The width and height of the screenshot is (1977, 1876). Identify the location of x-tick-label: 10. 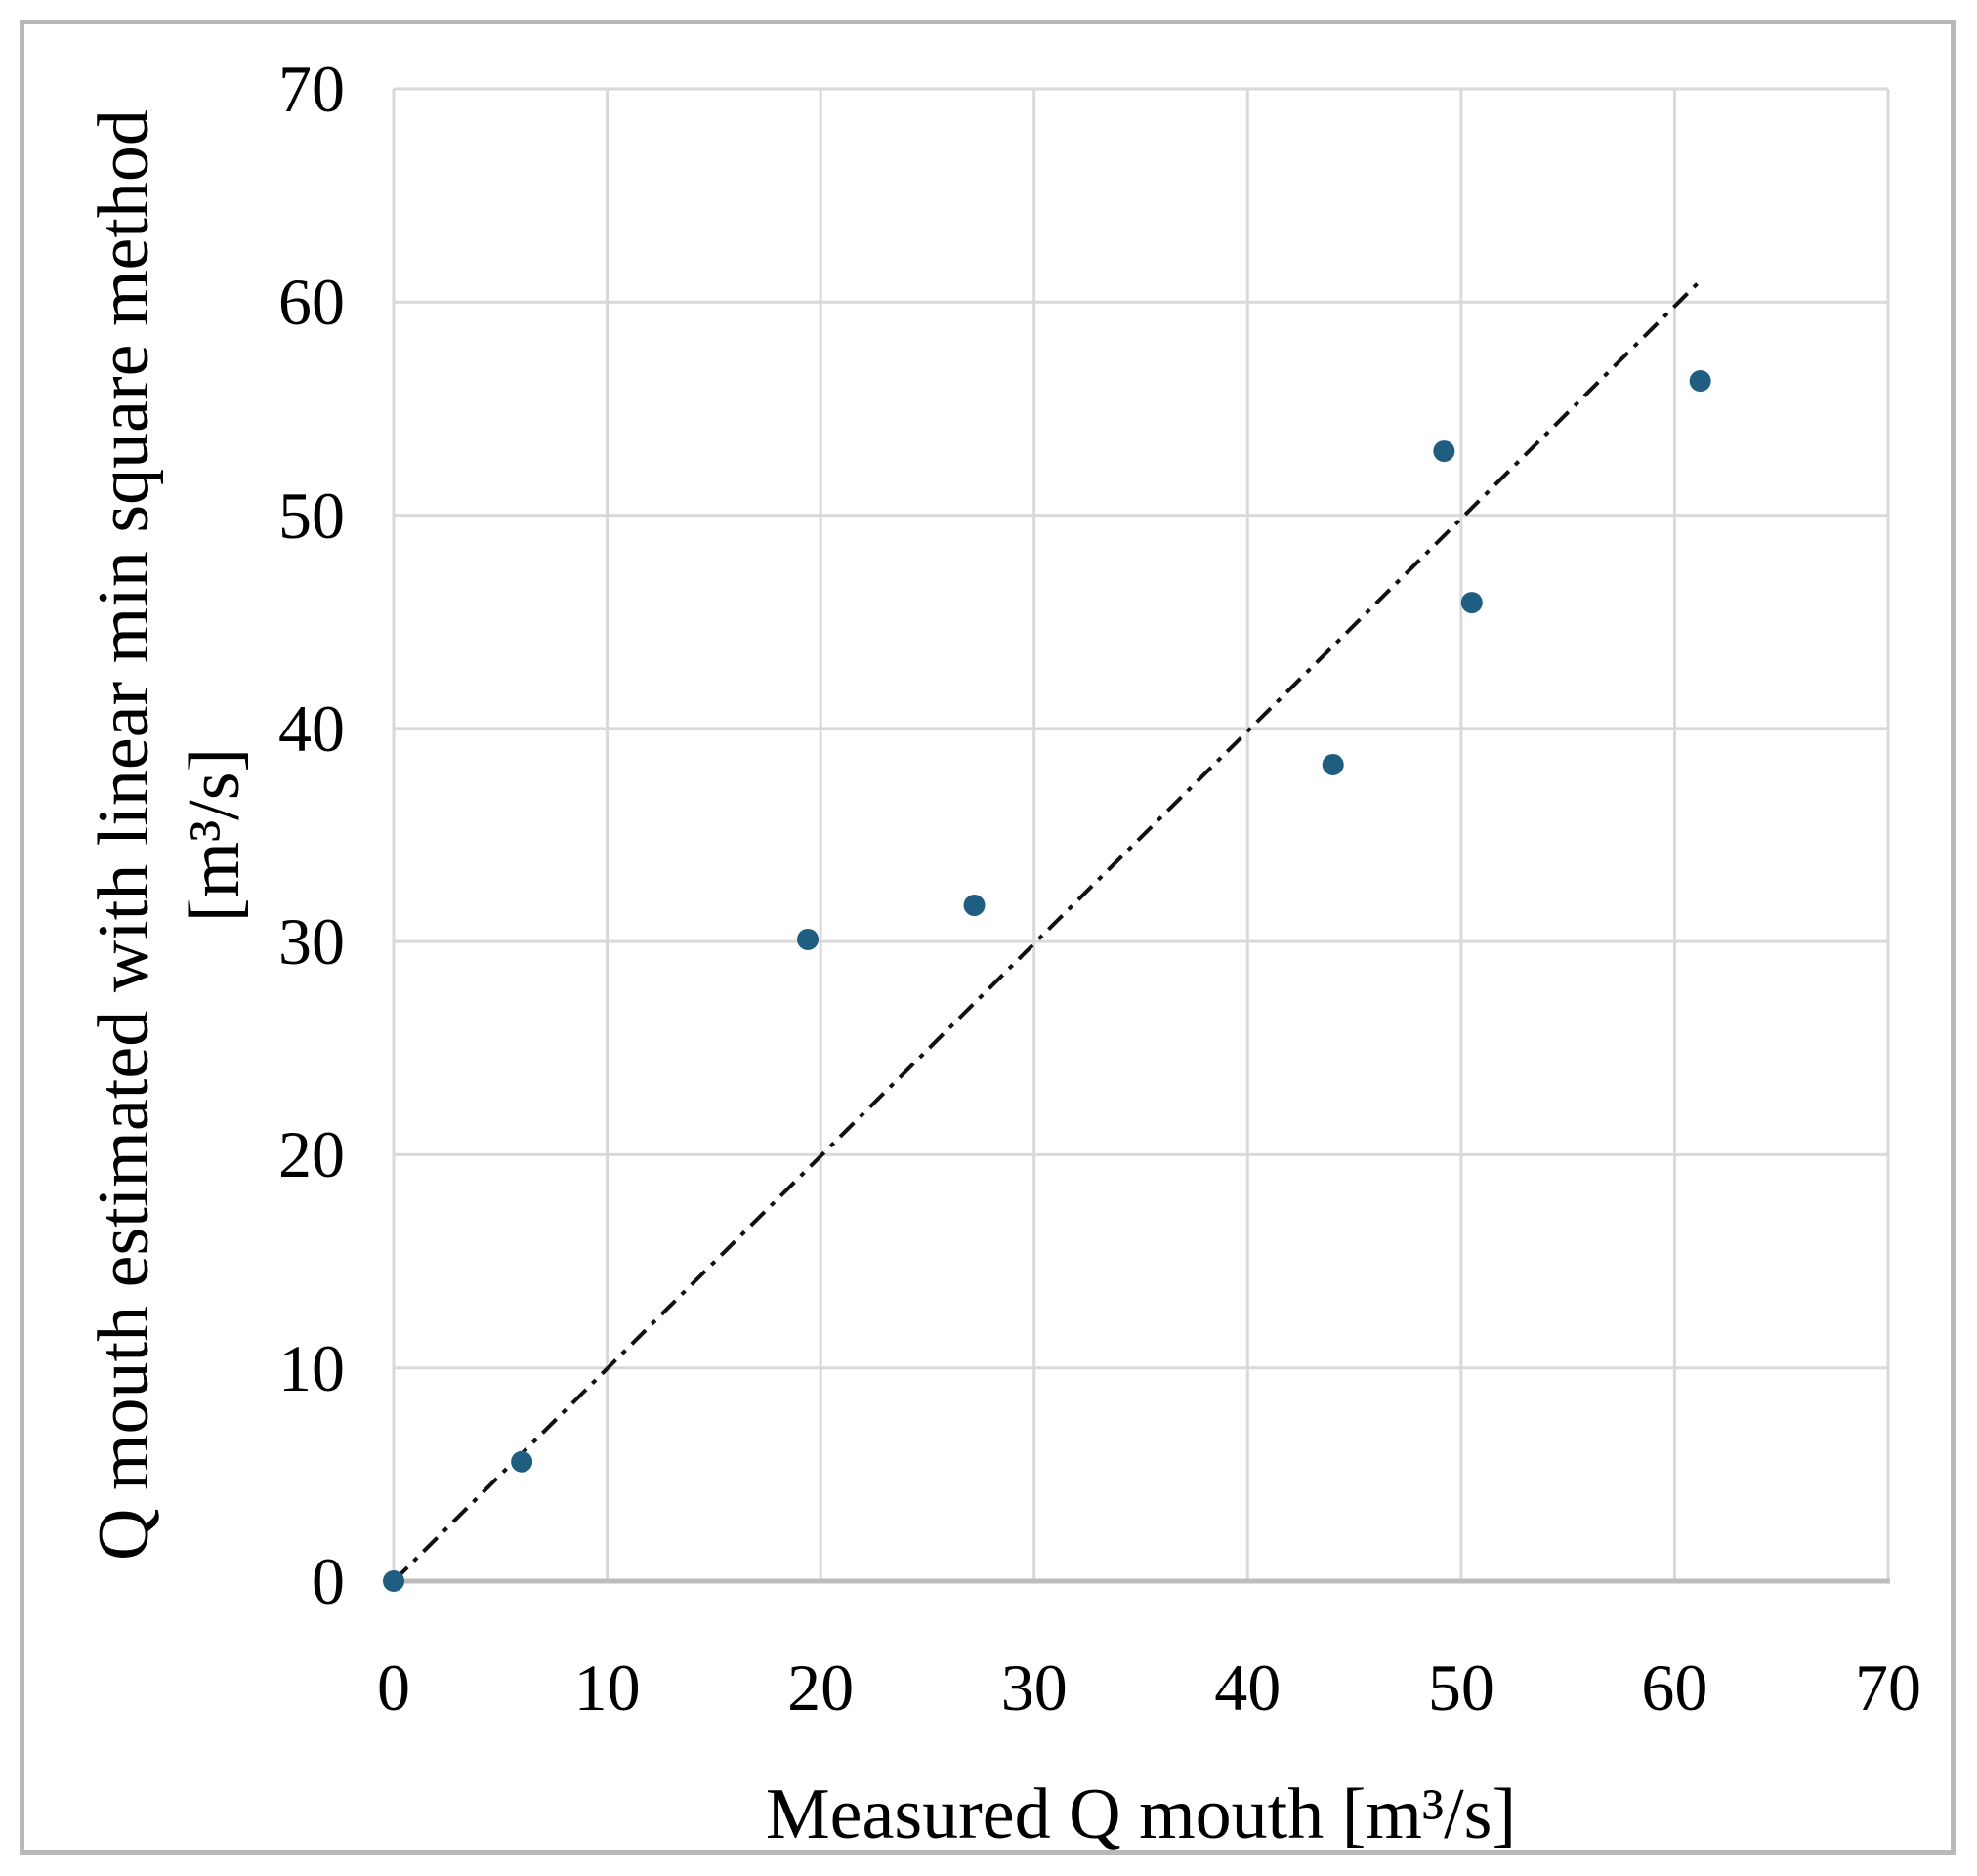
(607, 1688).